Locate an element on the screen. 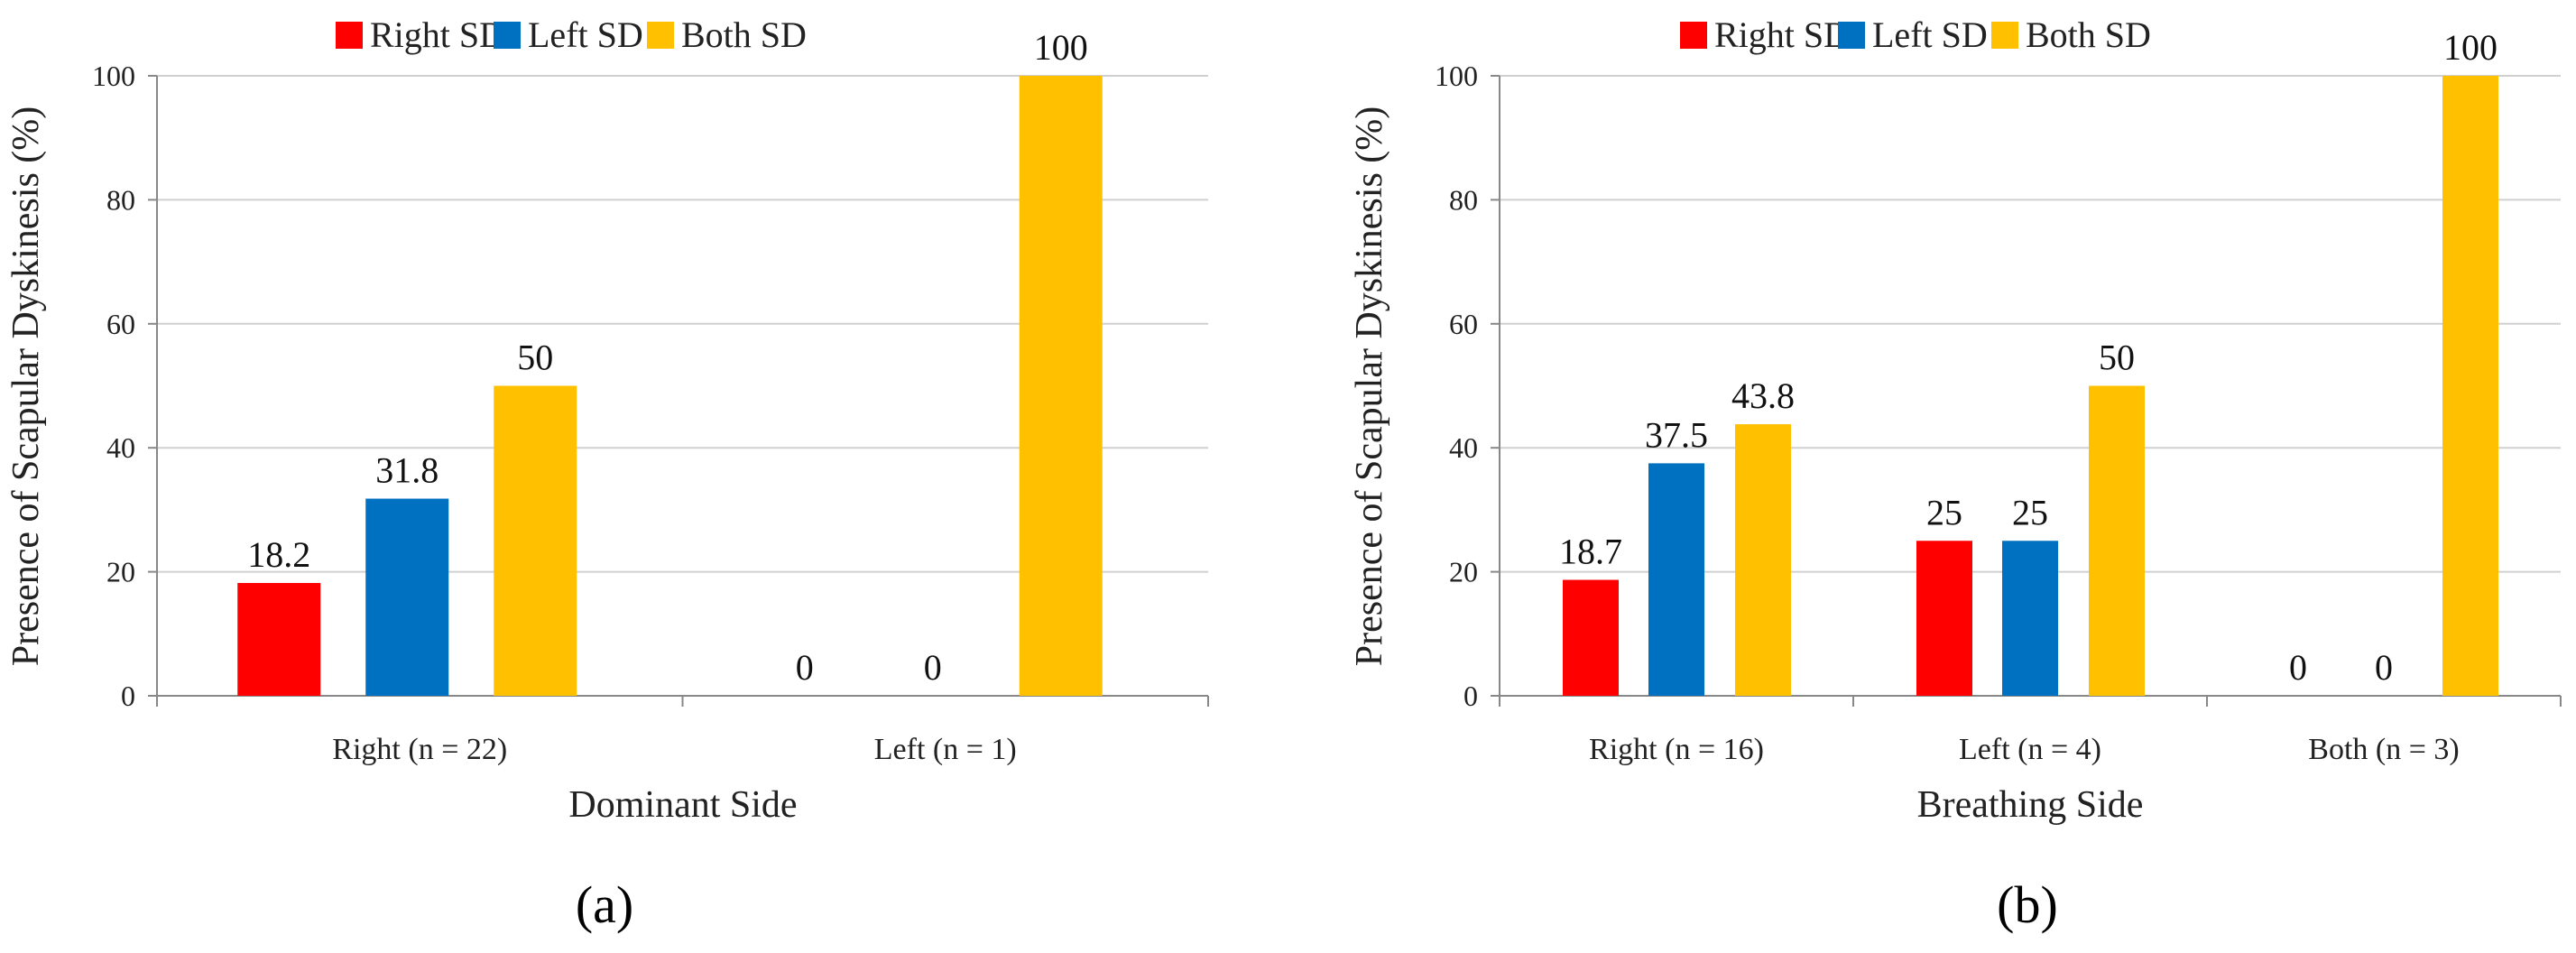 This screenshot has width=2576, height=953. data-label: 18.2 is located at coordinates (278, 554).